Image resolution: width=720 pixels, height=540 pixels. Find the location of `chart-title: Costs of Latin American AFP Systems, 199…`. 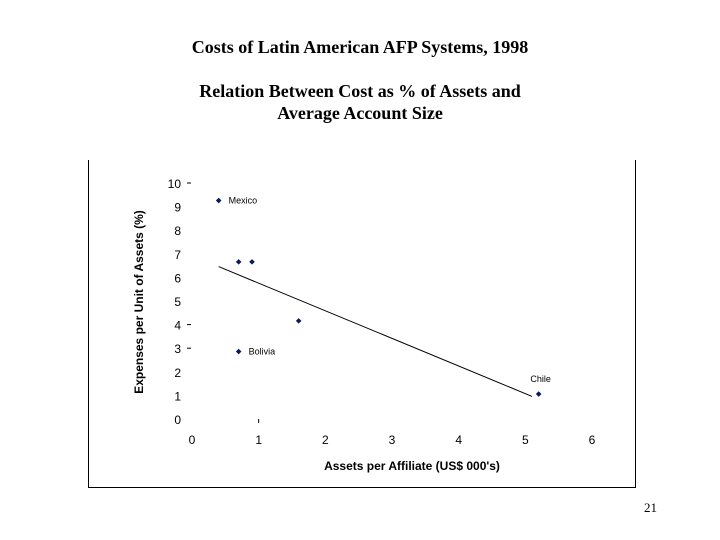

chart-title: Costs of Latin American AFP Systems, 199… is located at coordinates (360, 47).